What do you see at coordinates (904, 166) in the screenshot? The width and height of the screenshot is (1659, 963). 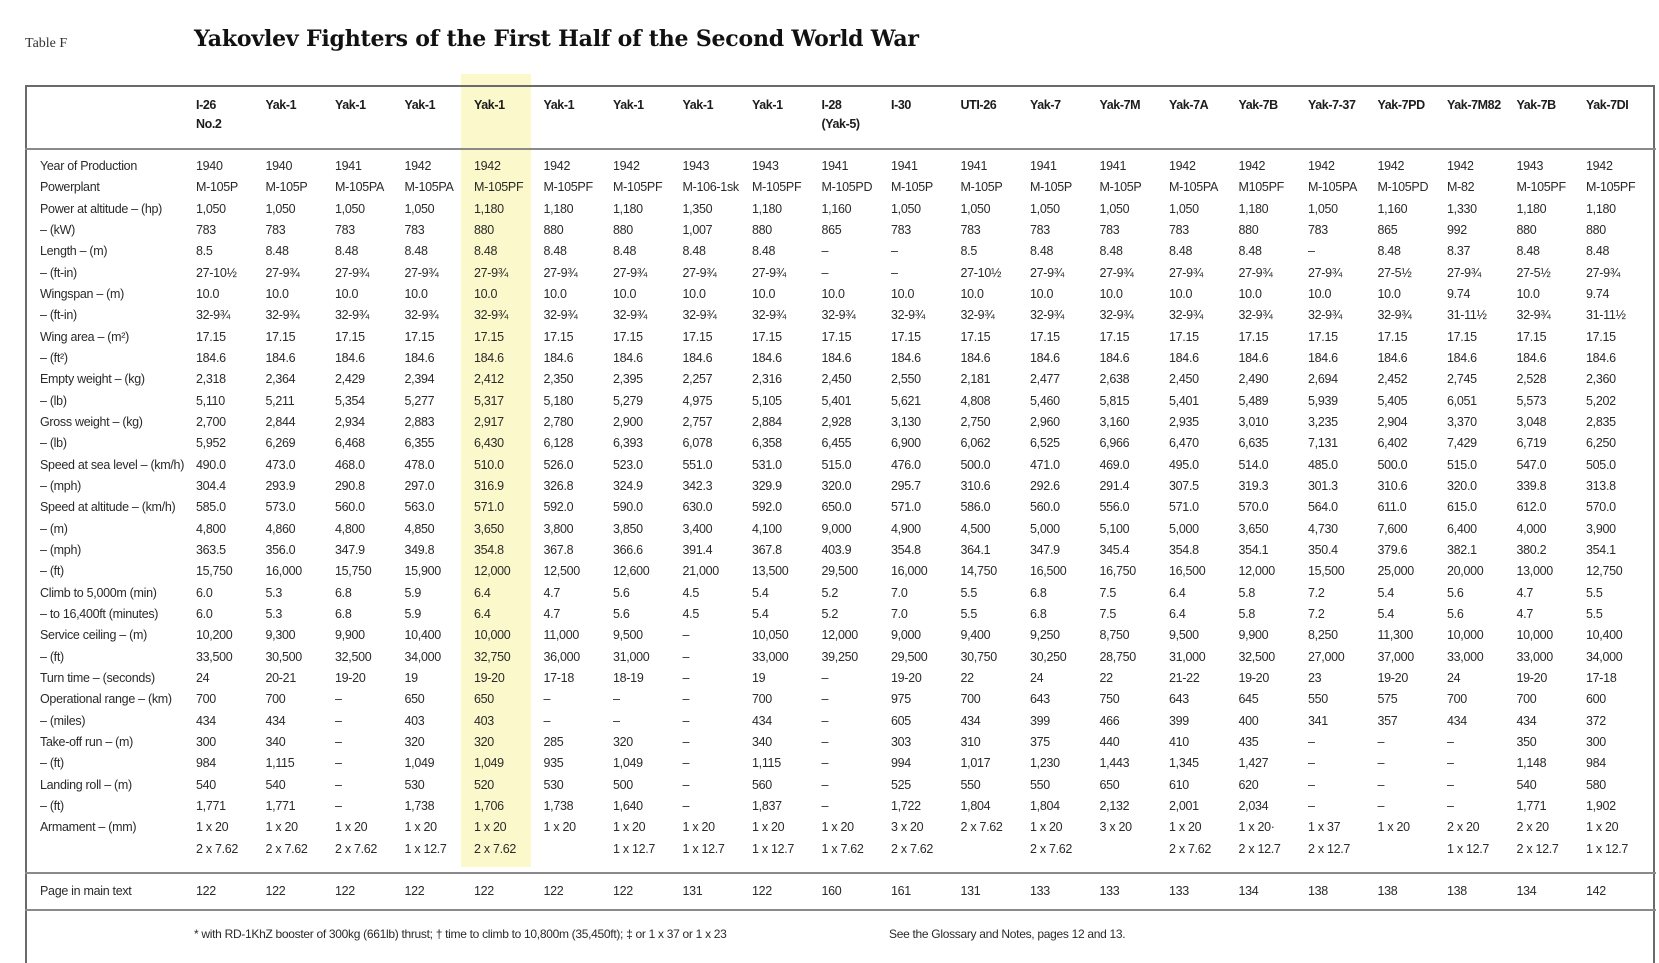 I see `table-cell: 1941` at bounding box center [904, 166].